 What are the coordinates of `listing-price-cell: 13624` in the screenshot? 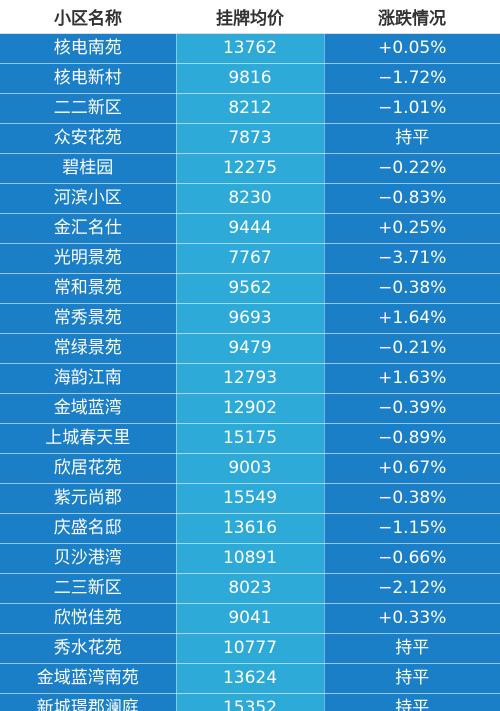 It's located at (250, 678).